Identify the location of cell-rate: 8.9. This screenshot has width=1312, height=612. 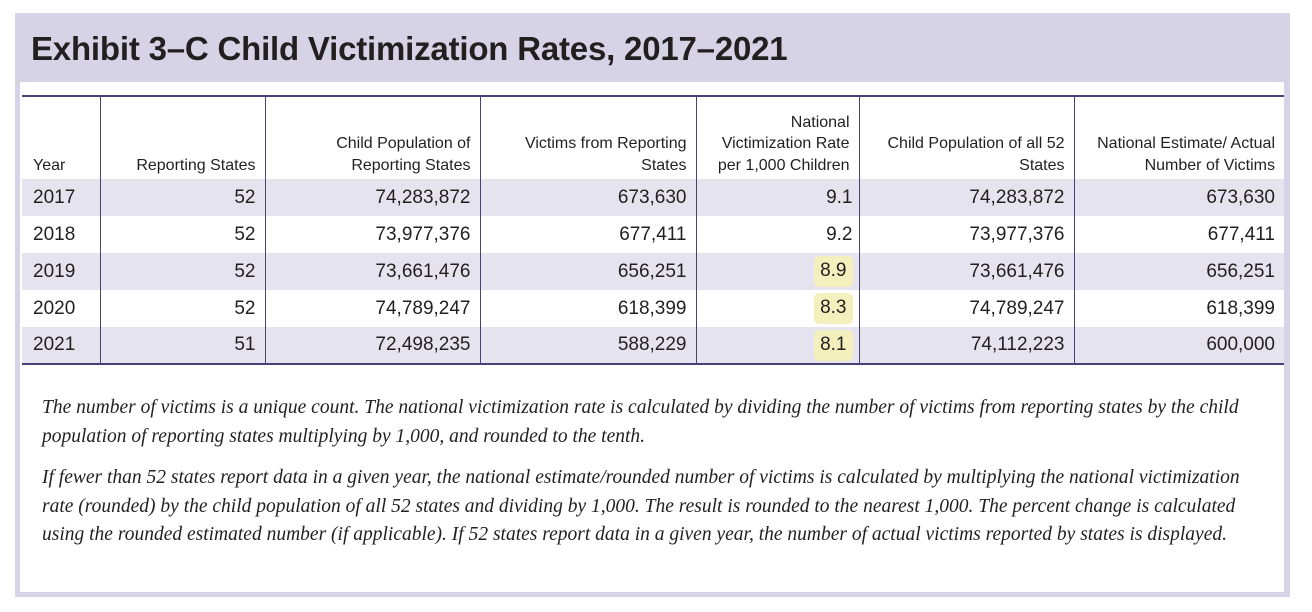
(777, 271).